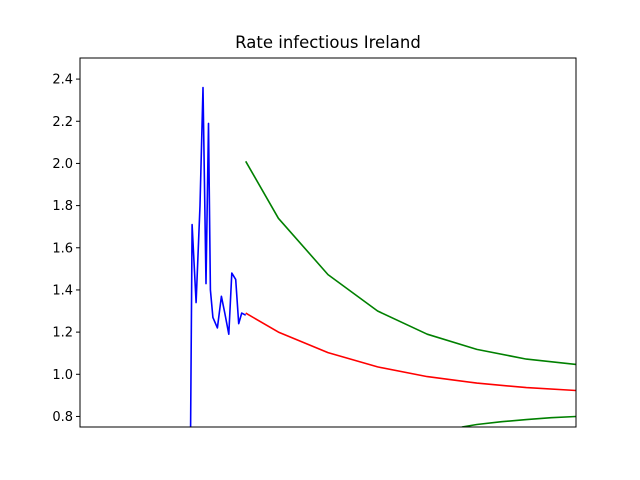 Image resolution: width=640 pixels, height=480 pixels. I want to click on series-line-projection-central, so click(410, 352).